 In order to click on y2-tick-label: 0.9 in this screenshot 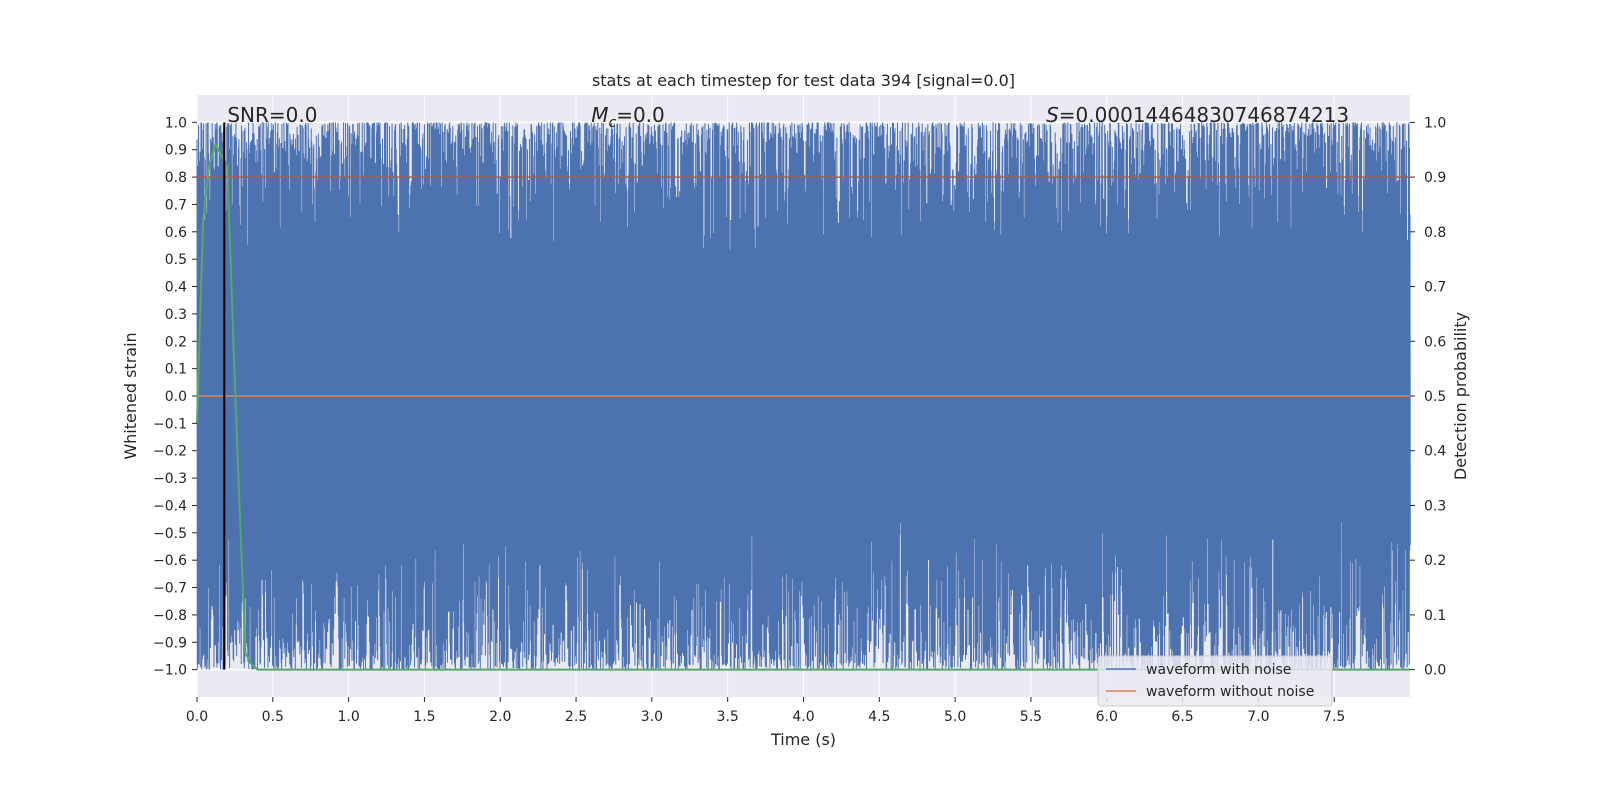, I will do `click(1435, 178)`.